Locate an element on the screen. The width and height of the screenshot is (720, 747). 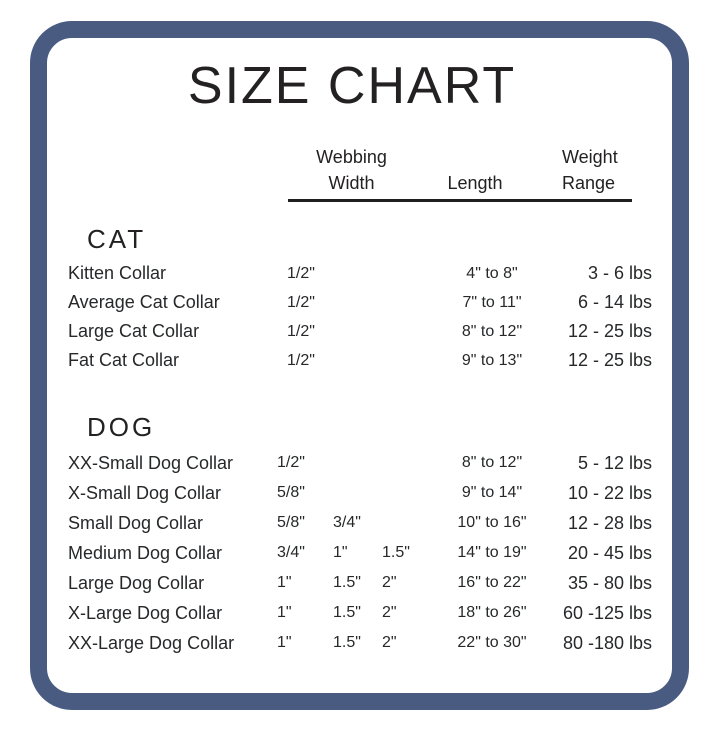
collar-name: Small Dog Collar is located at coordinates (136, 522).